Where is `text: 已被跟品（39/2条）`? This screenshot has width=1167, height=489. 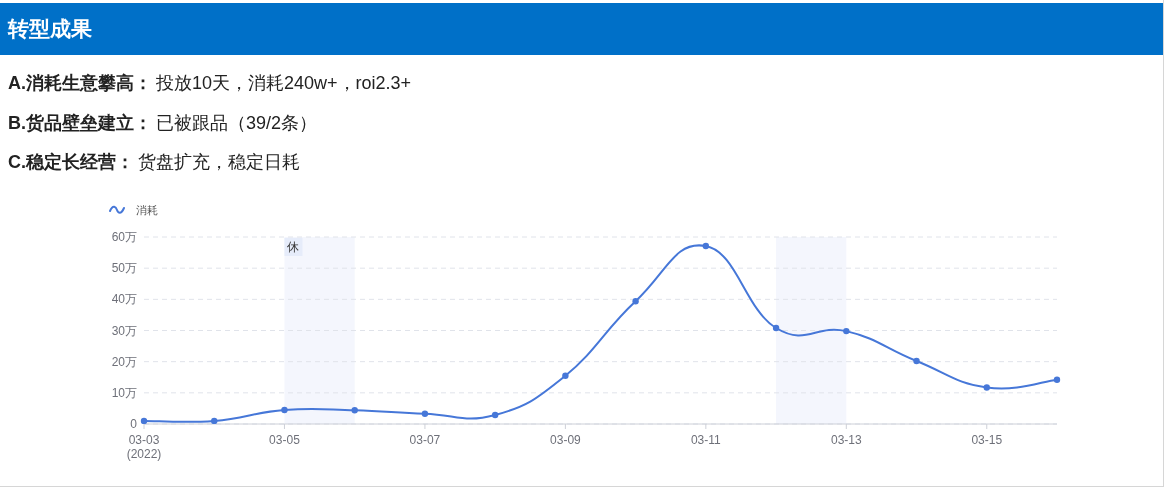
text: 已被跟品（39/2条） is located at coordinates (237, 122).